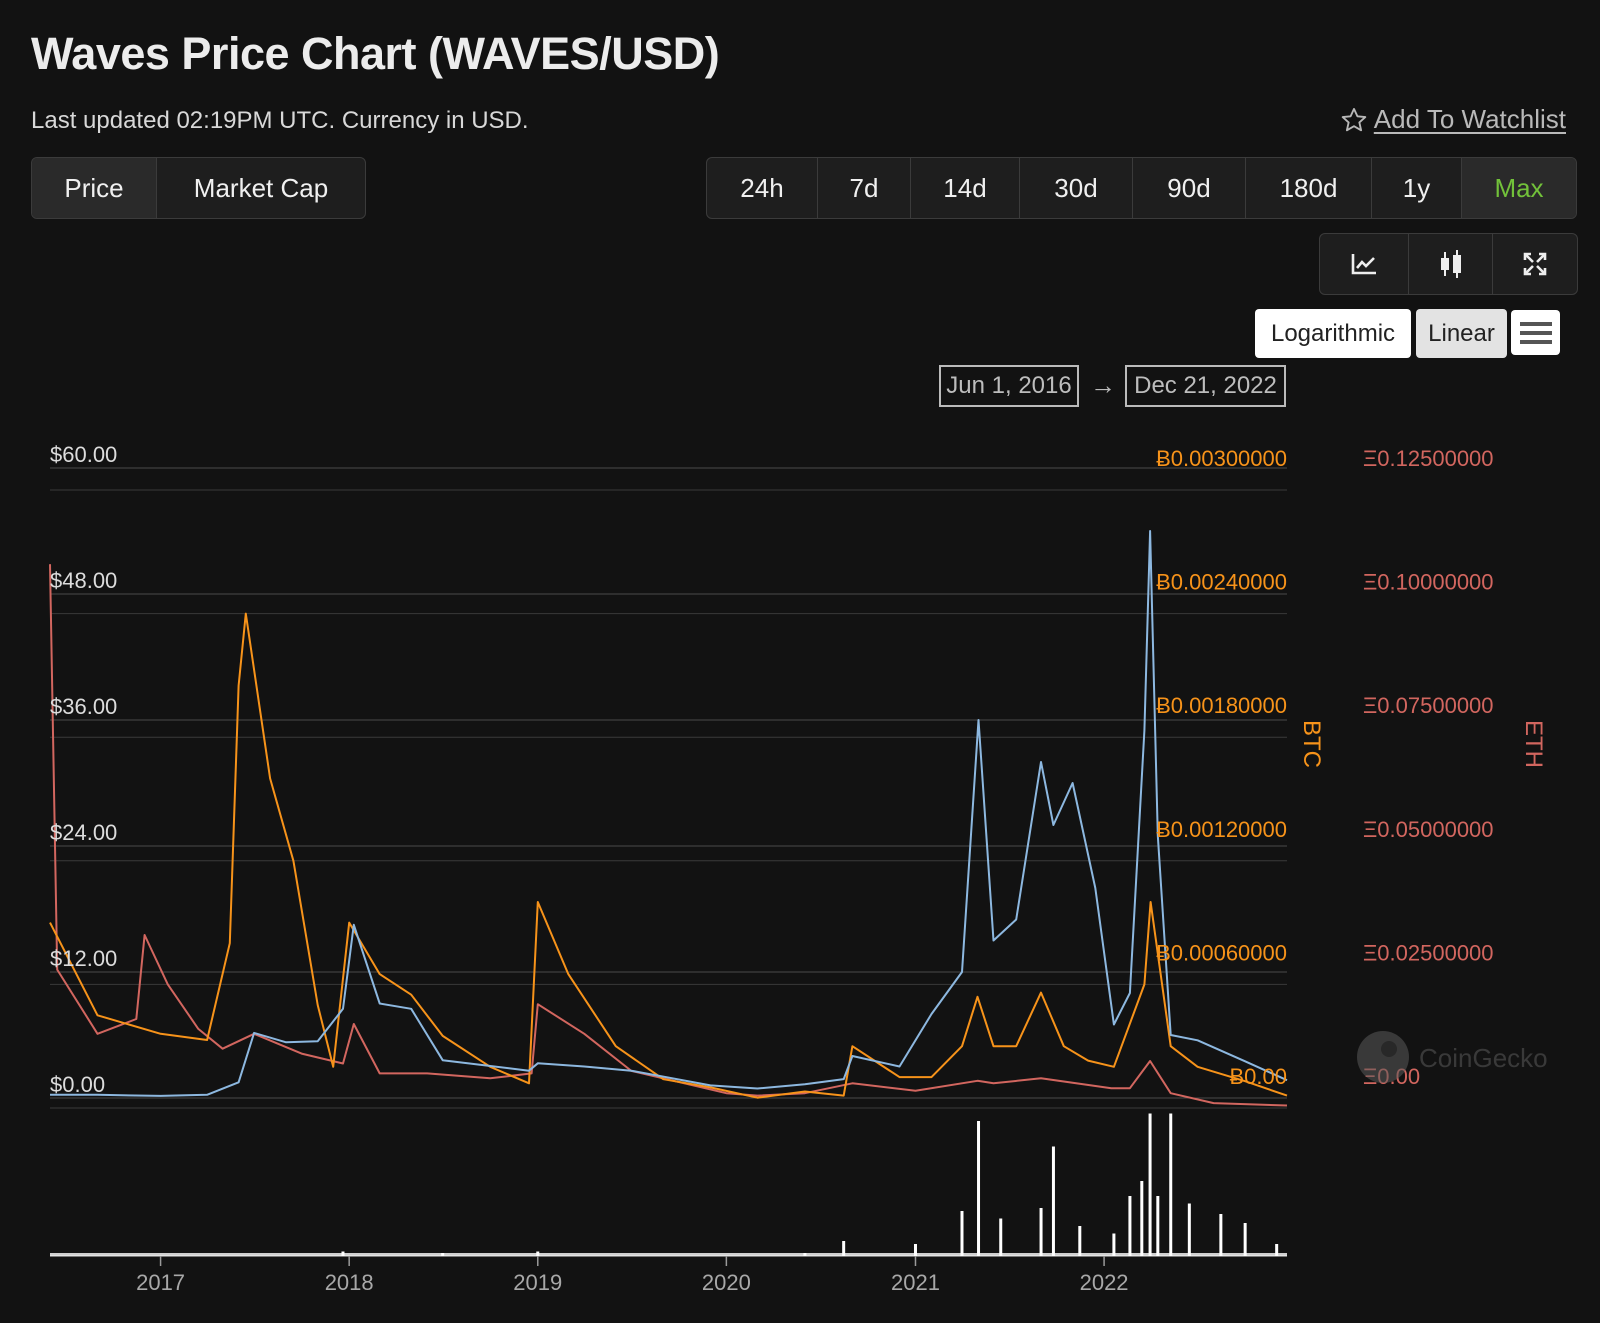 The height and width of the screenshot is (1323, 1600). Describe the element at coordinates (726, 1282) in the screenshot. I see `x-tick-label: 2020` at that location.